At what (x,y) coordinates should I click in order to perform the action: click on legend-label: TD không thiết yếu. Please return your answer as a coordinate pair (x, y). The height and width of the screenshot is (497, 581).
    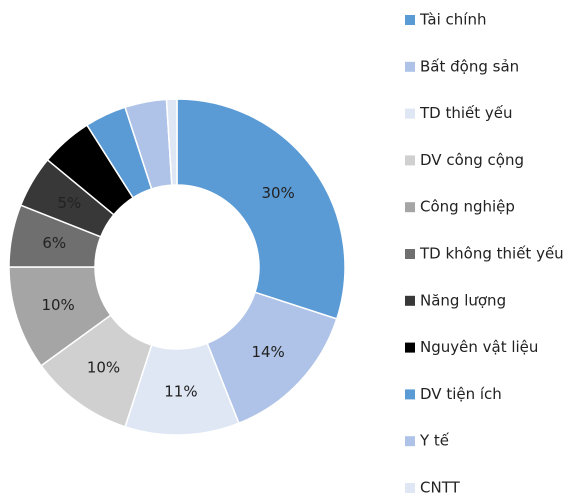
    Looking at the image, I should click on (491, 254).